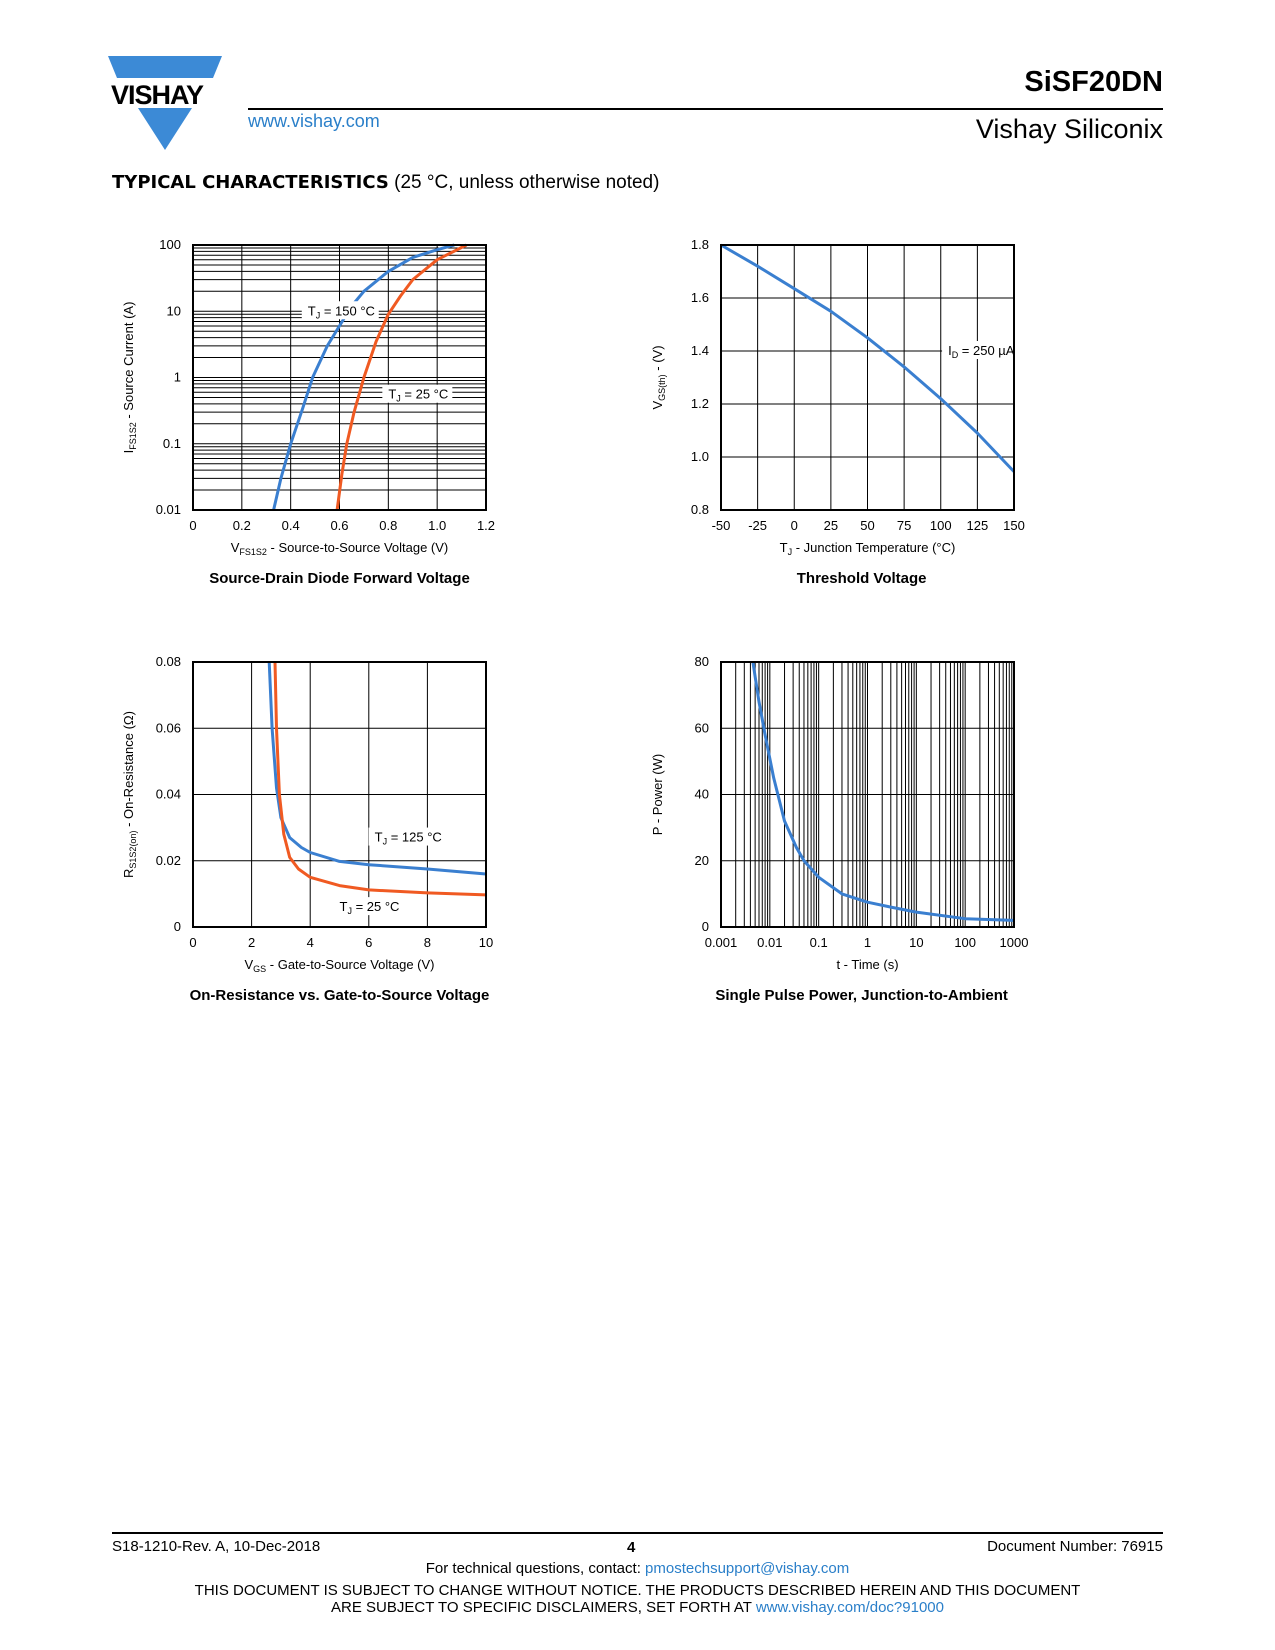 This screenshot has width=1275, height=1650. Describe the element at coordinates (721, 525) in the screenshot. I see `x-tick-label: -50` at that location.